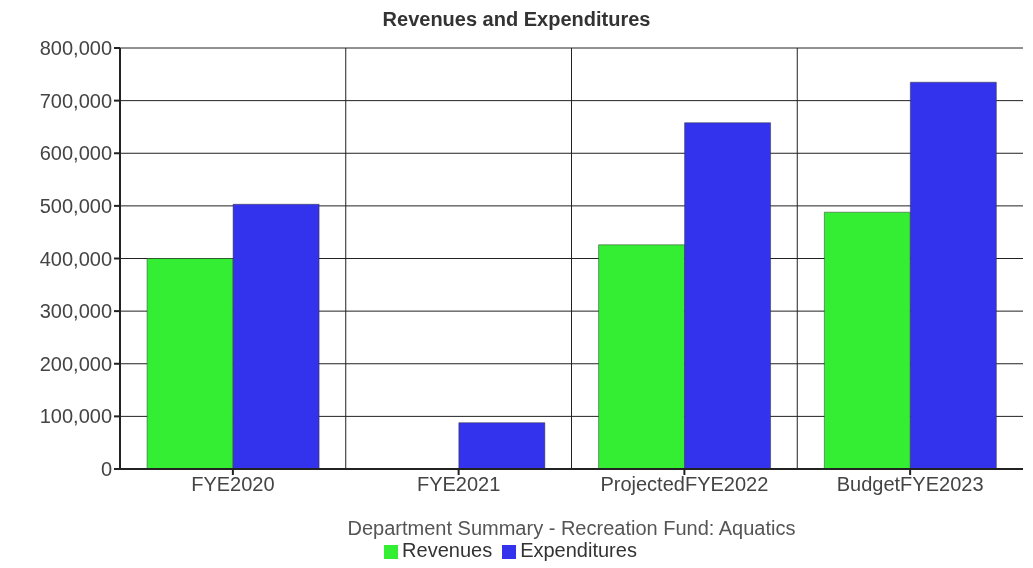 The height and width of the screenshot is (568, 1033). What do you see at coordinates (447, 550) in the screenshot?
I see `legend-label: Revenues` at bounding box center [447, 550].